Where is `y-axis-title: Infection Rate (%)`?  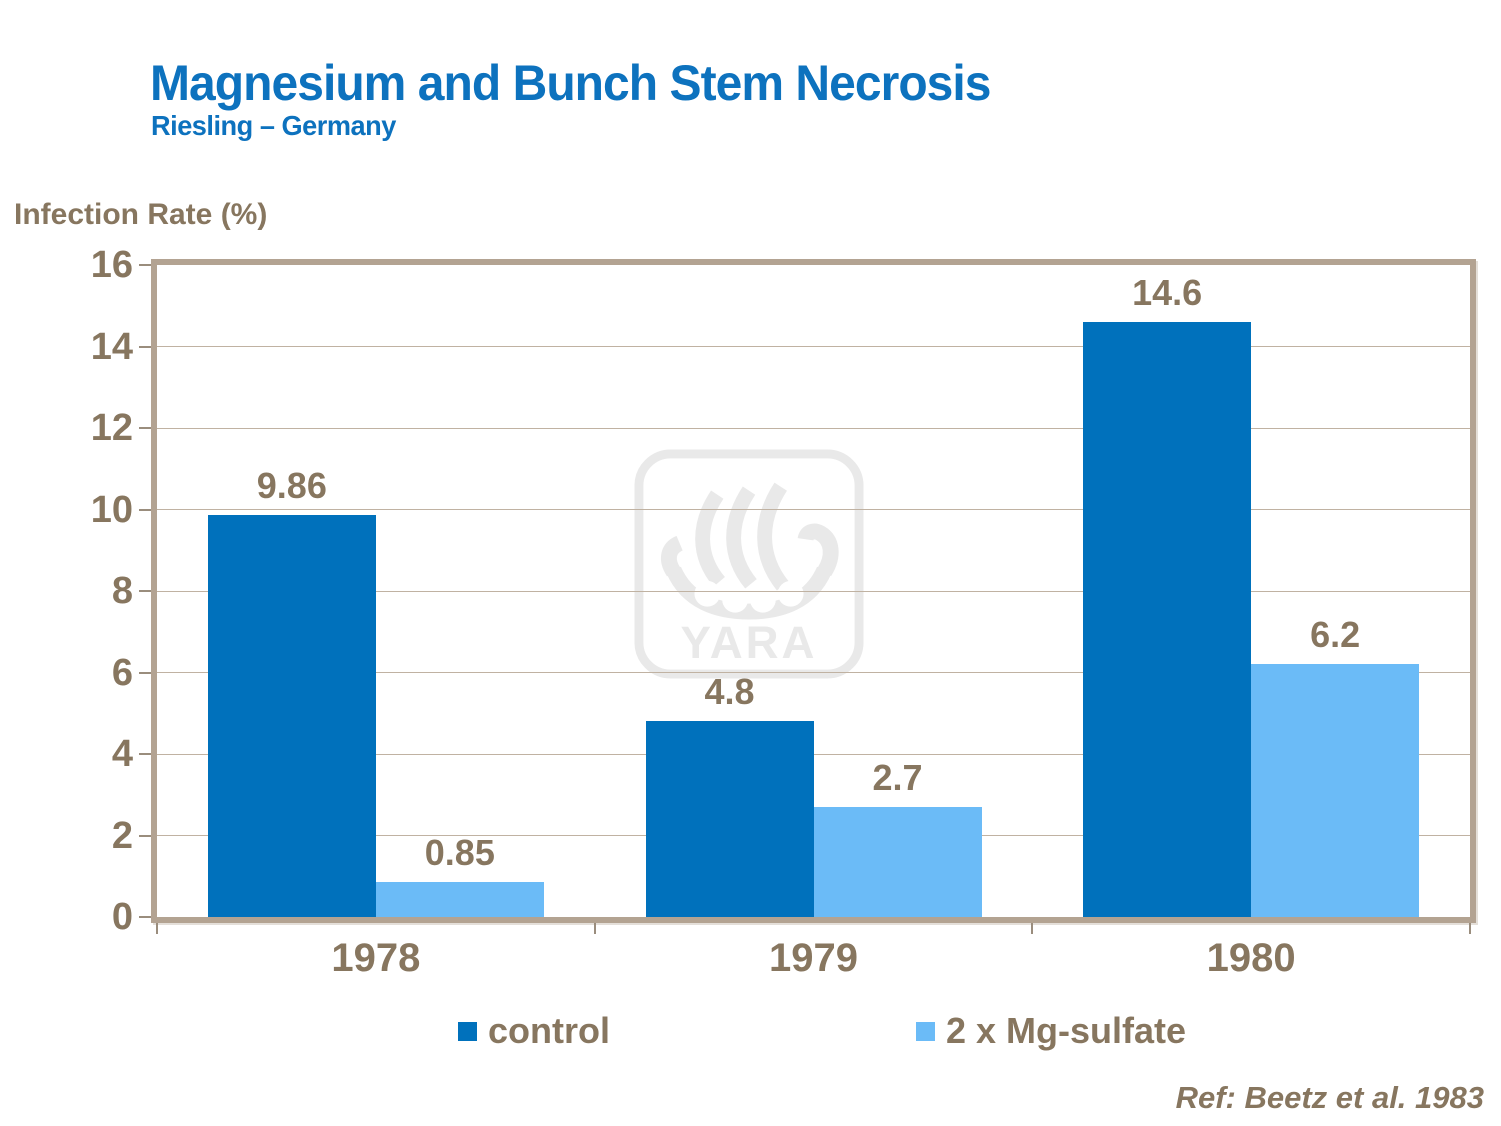 y-axis-title: Infection Rate (%) is located at coordinates (141, 214).